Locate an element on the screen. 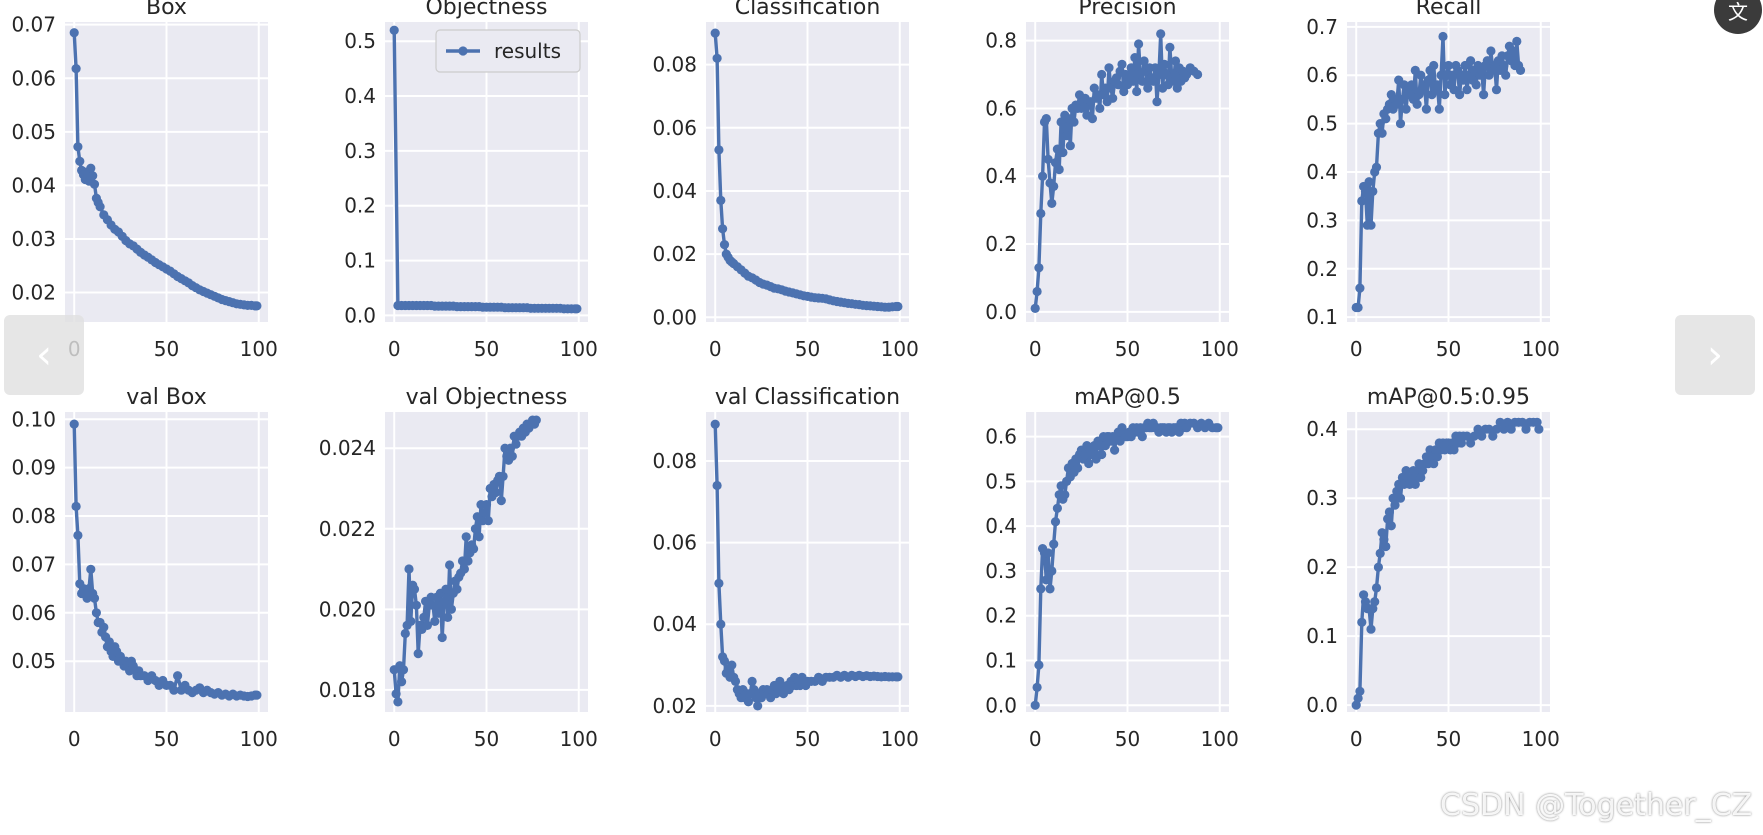 Image resolution: width=1763 pixels, height=835 pixels. next-image-button: › is located at coordinates (1715, 355).